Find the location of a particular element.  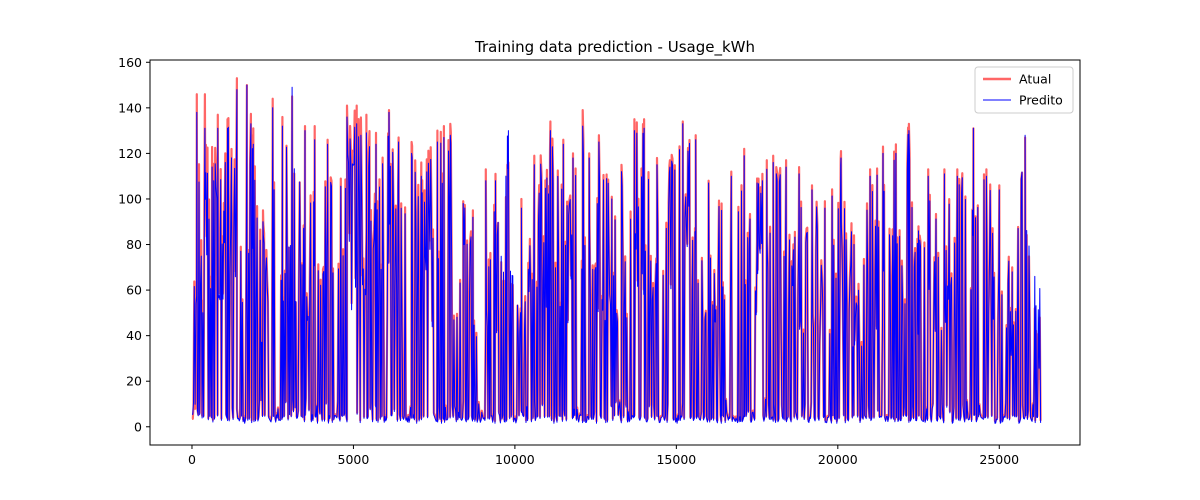

y-tick-label: 160 is located at coordinates (130, 62).